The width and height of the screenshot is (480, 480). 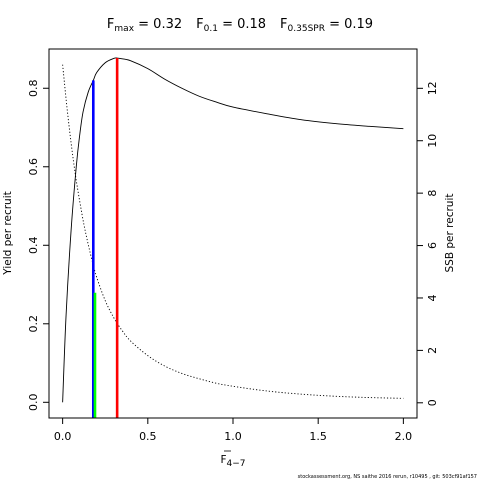 I want to click on chart-title: Fmax = 0.32 F0.1 = 0.18 F0.35SPR = 0.19, so click(x=240, y=25).